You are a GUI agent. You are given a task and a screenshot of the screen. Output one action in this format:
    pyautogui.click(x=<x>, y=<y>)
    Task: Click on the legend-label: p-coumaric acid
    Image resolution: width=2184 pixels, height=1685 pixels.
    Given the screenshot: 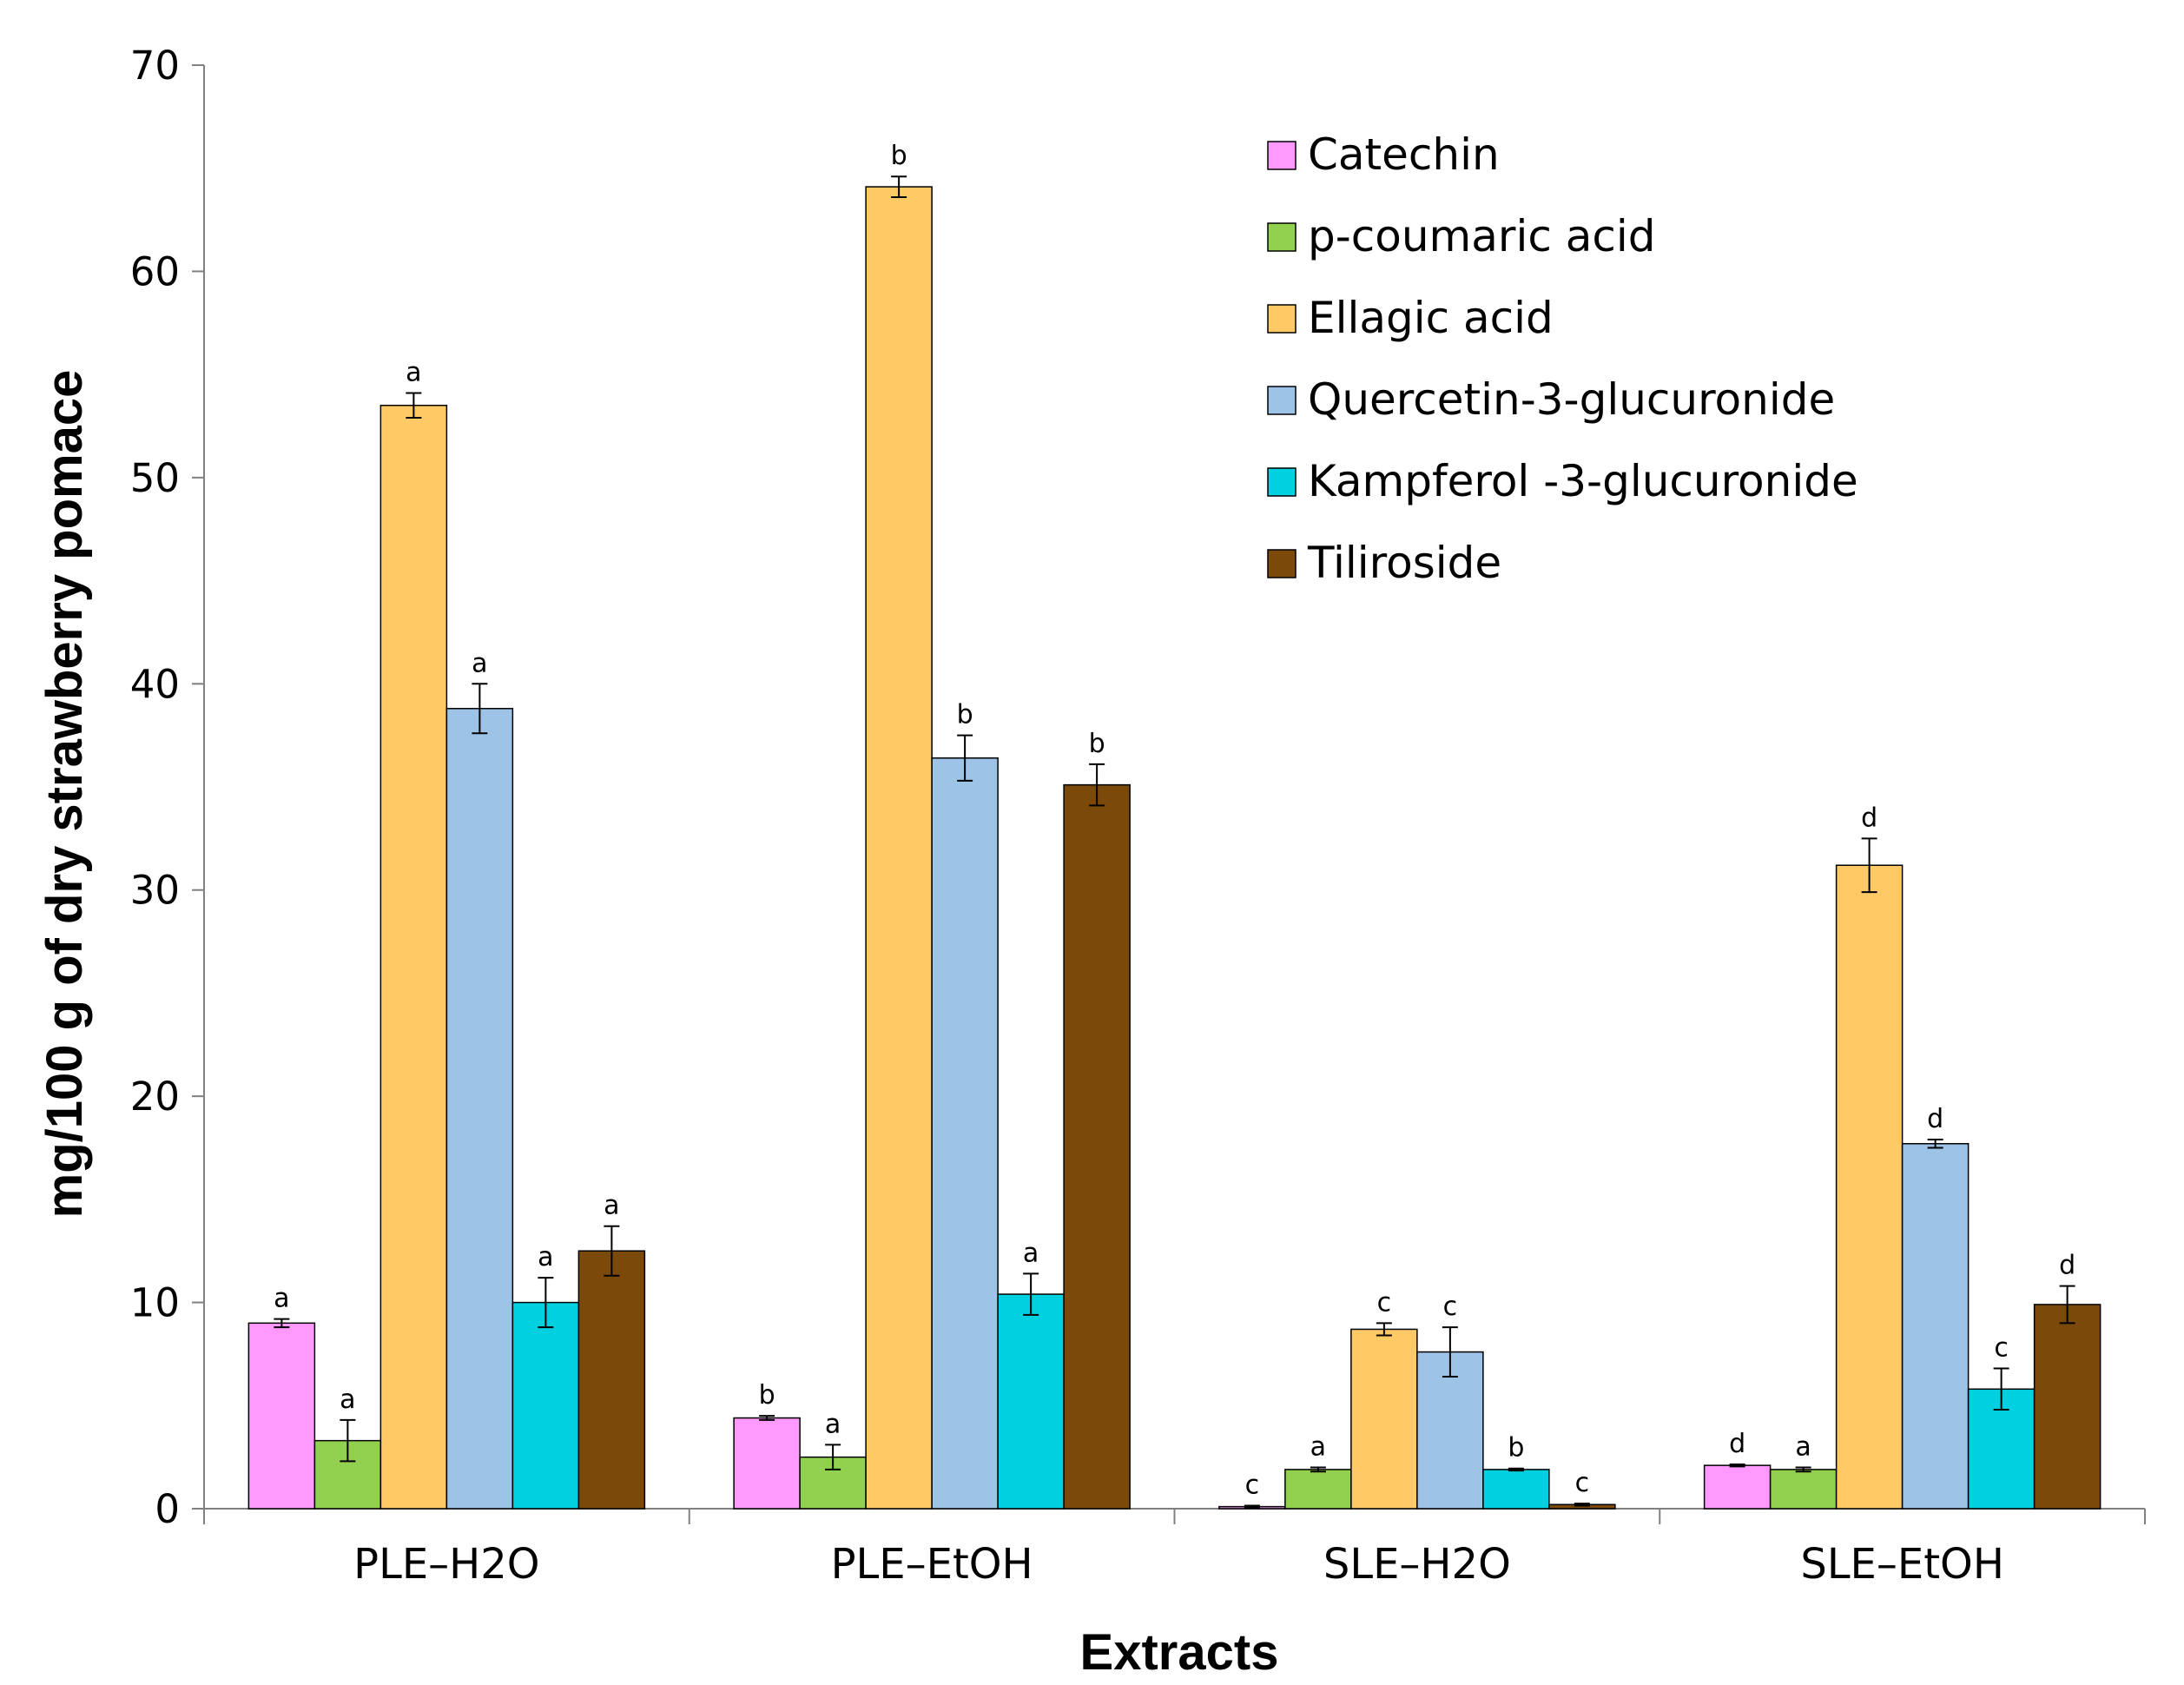 What is the action you would take?
    pyautogui.click(x=1482, y=236)
    